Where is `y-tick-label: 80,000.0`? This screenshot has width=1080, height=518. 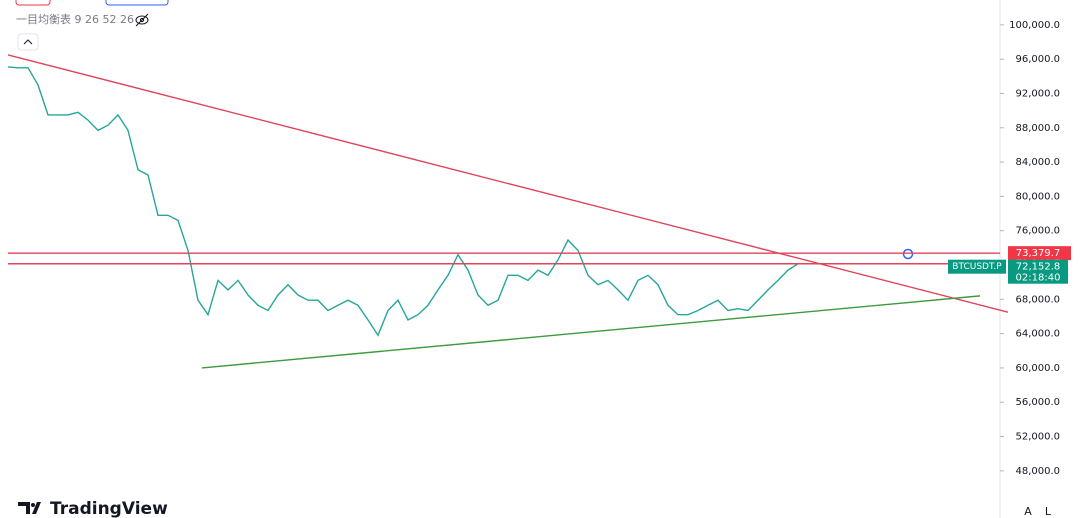 y-tick-label: 80,000.0 is located at coordinates (1037, 196).